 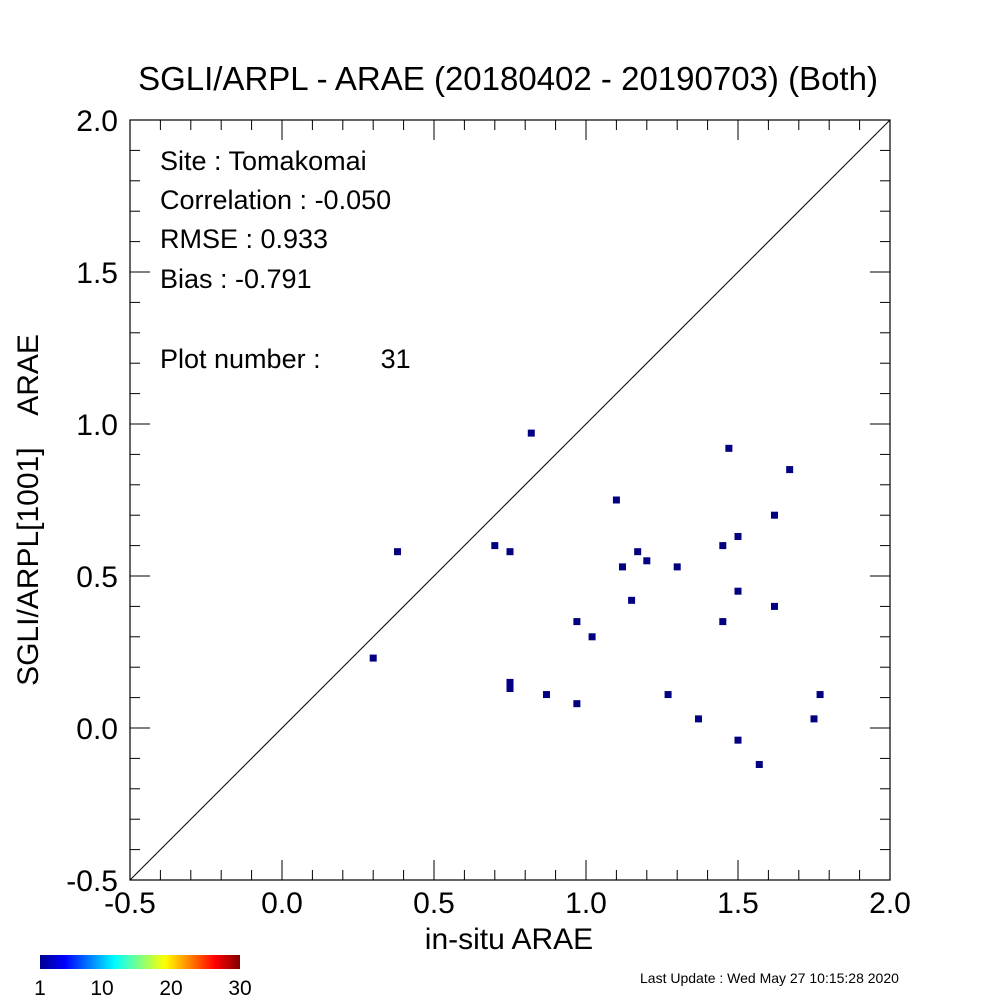 I want to click on y-tick-label: 1.0, so click(x=97, y=425).